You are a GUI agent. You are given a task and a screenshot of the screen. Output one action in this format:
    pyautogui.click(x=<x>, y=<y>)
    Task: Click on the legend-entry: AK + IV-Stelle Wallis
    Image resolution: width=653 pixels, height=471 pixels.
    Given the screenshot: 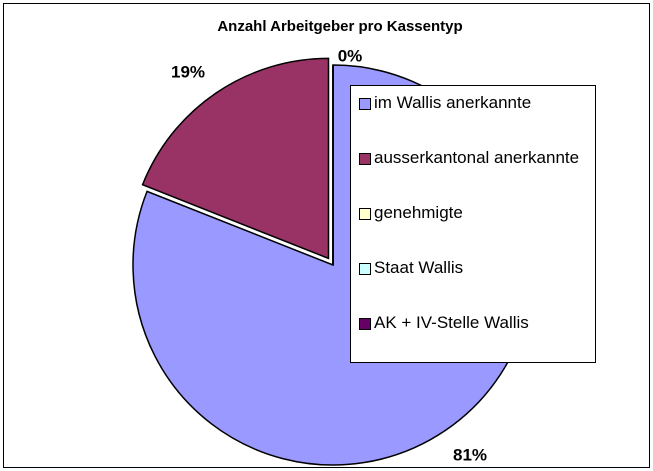 What is the action you would take?
    pyautogui.click(x=475, y=339)
    